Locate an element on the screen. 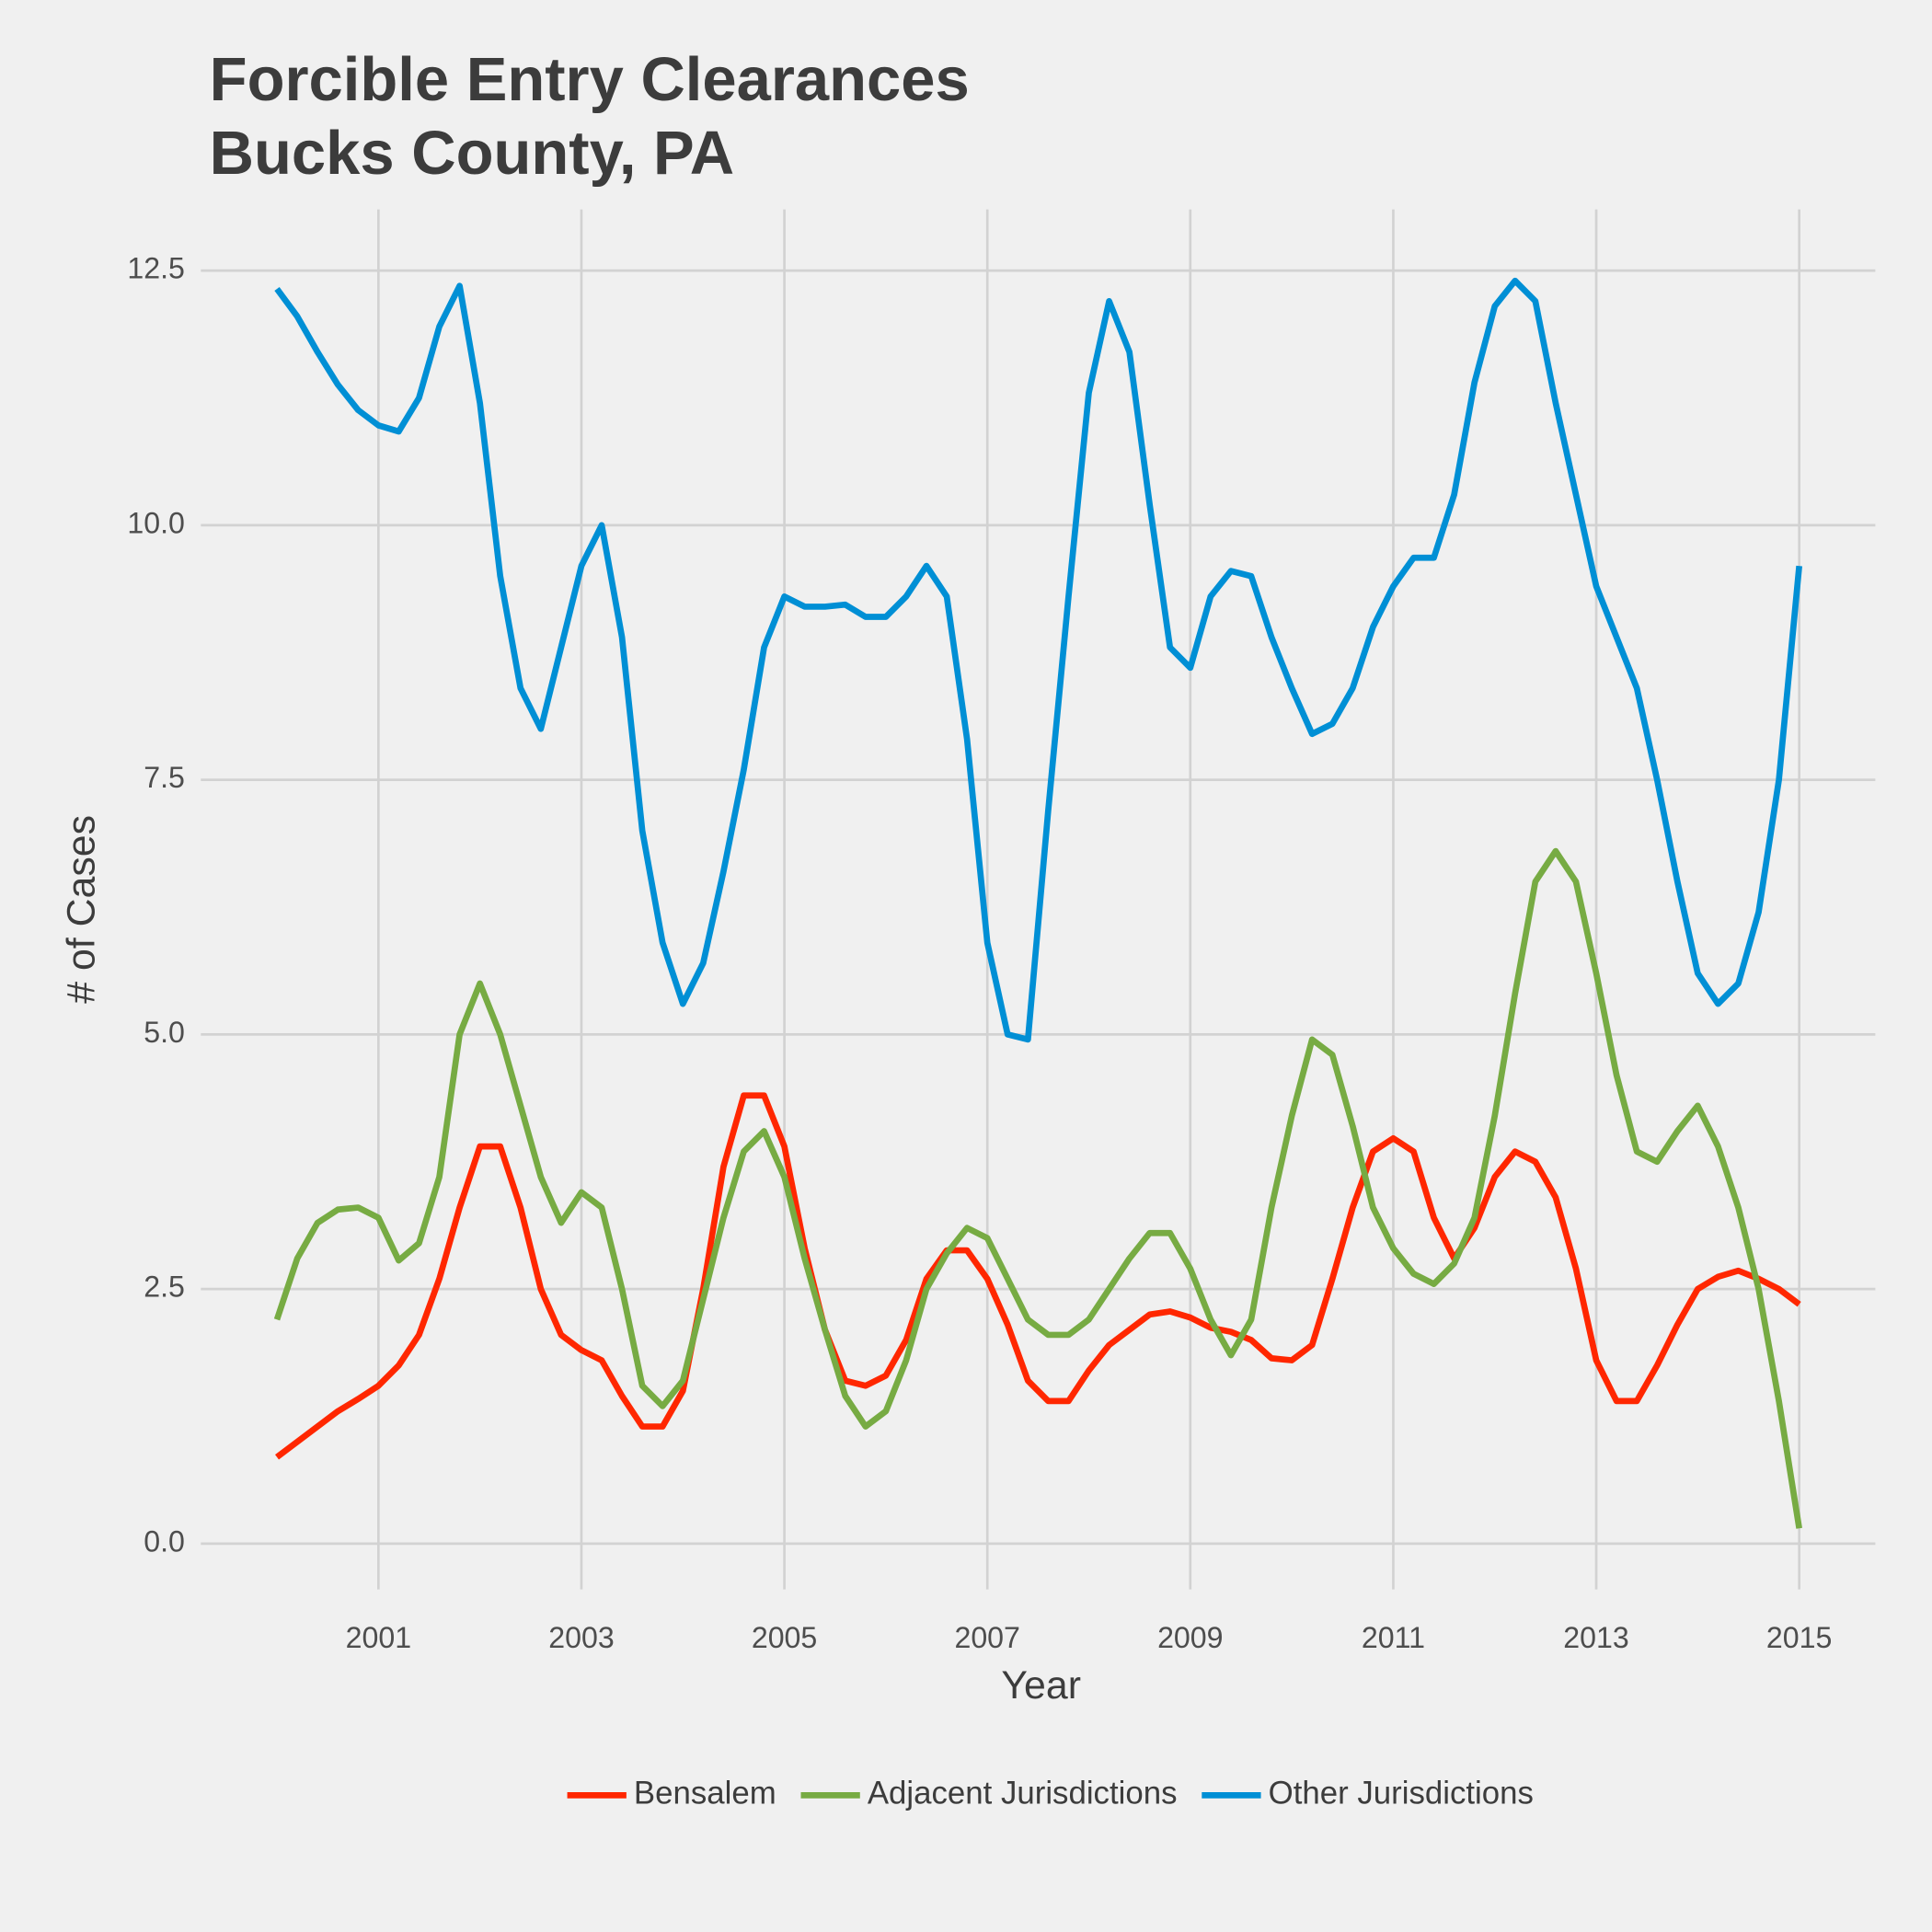 Image resolution: width=1932 pixels, height=1932 pixels. y-tick-label: 0.0 is located at coordinates (164, 1541).